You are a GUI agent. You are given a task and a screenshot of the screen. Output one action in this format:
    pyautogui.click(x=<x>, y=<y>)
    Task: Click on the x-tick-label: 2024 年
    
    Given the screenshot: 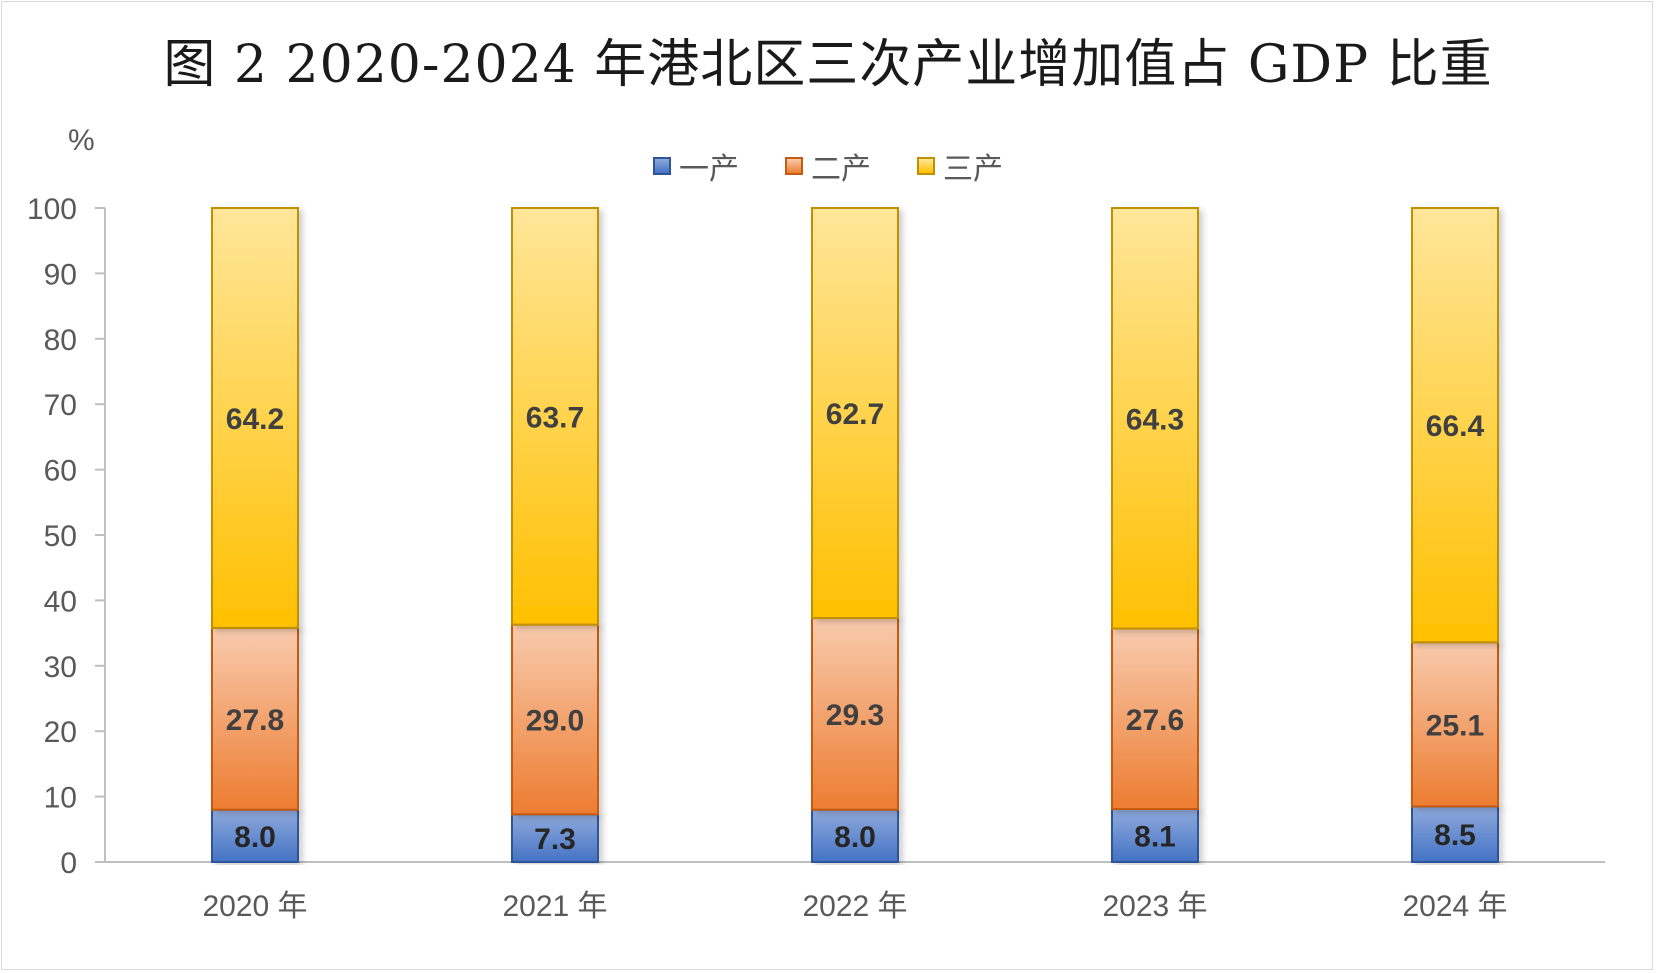 What is the action you would take?
    pyautogui.click(x=1454, y=906)
    